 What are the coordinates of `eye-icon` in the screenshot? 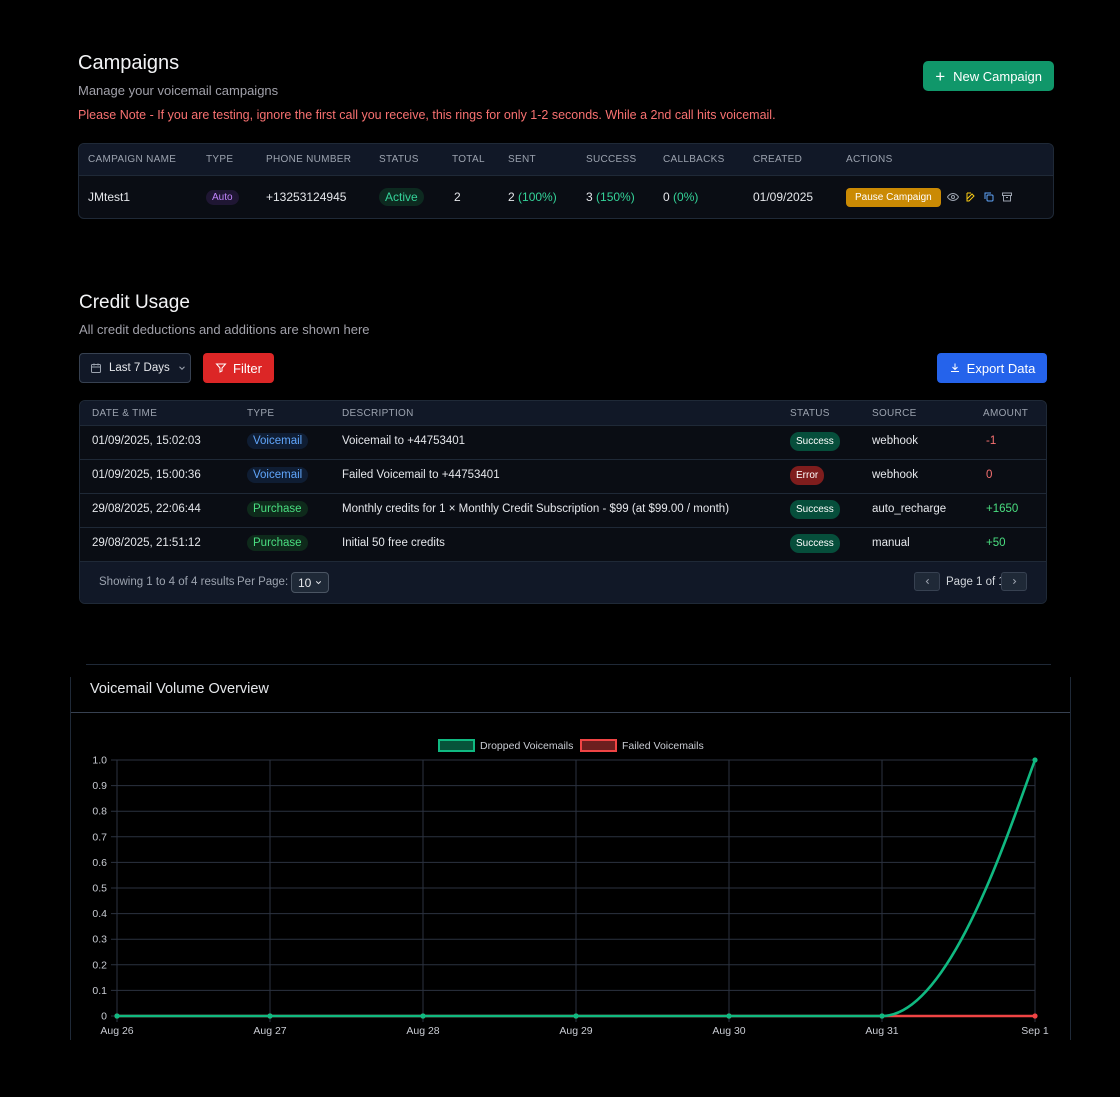 It's located at (952, 197).